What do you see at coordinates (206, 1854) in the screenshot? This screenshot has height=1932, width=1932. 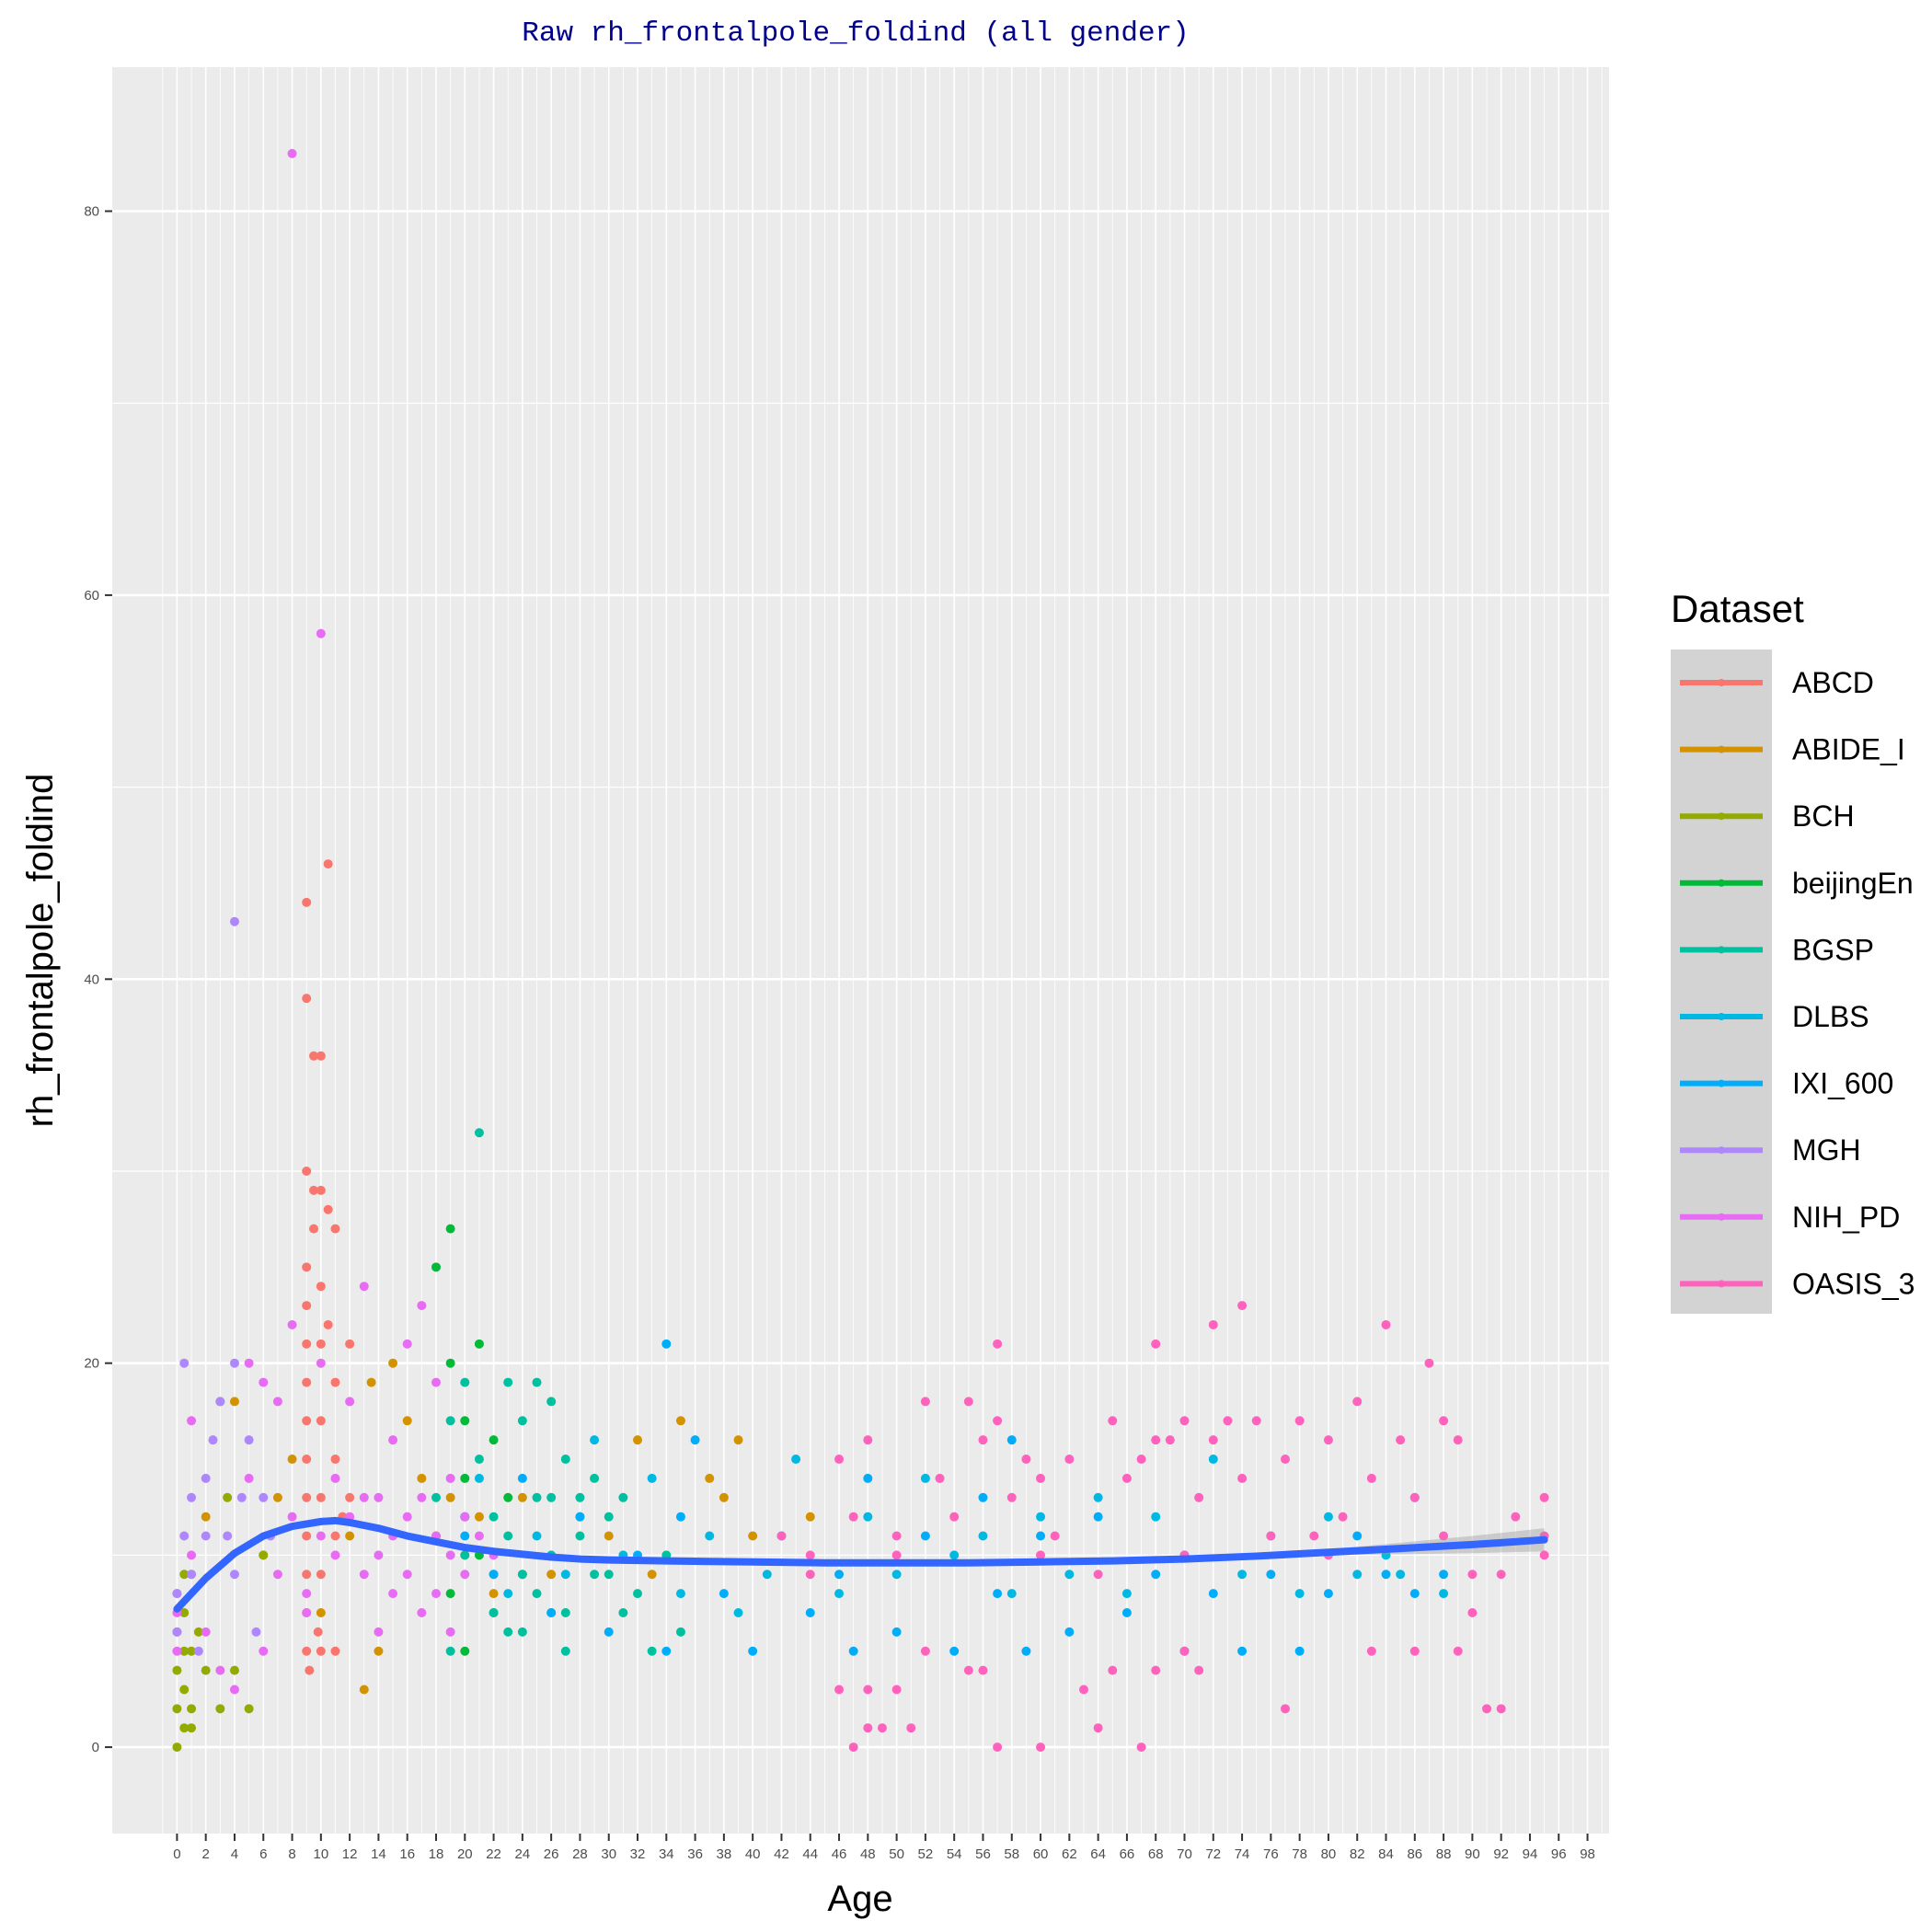 I see `x-tick-label: 2` at bounding box center [206, 1854].